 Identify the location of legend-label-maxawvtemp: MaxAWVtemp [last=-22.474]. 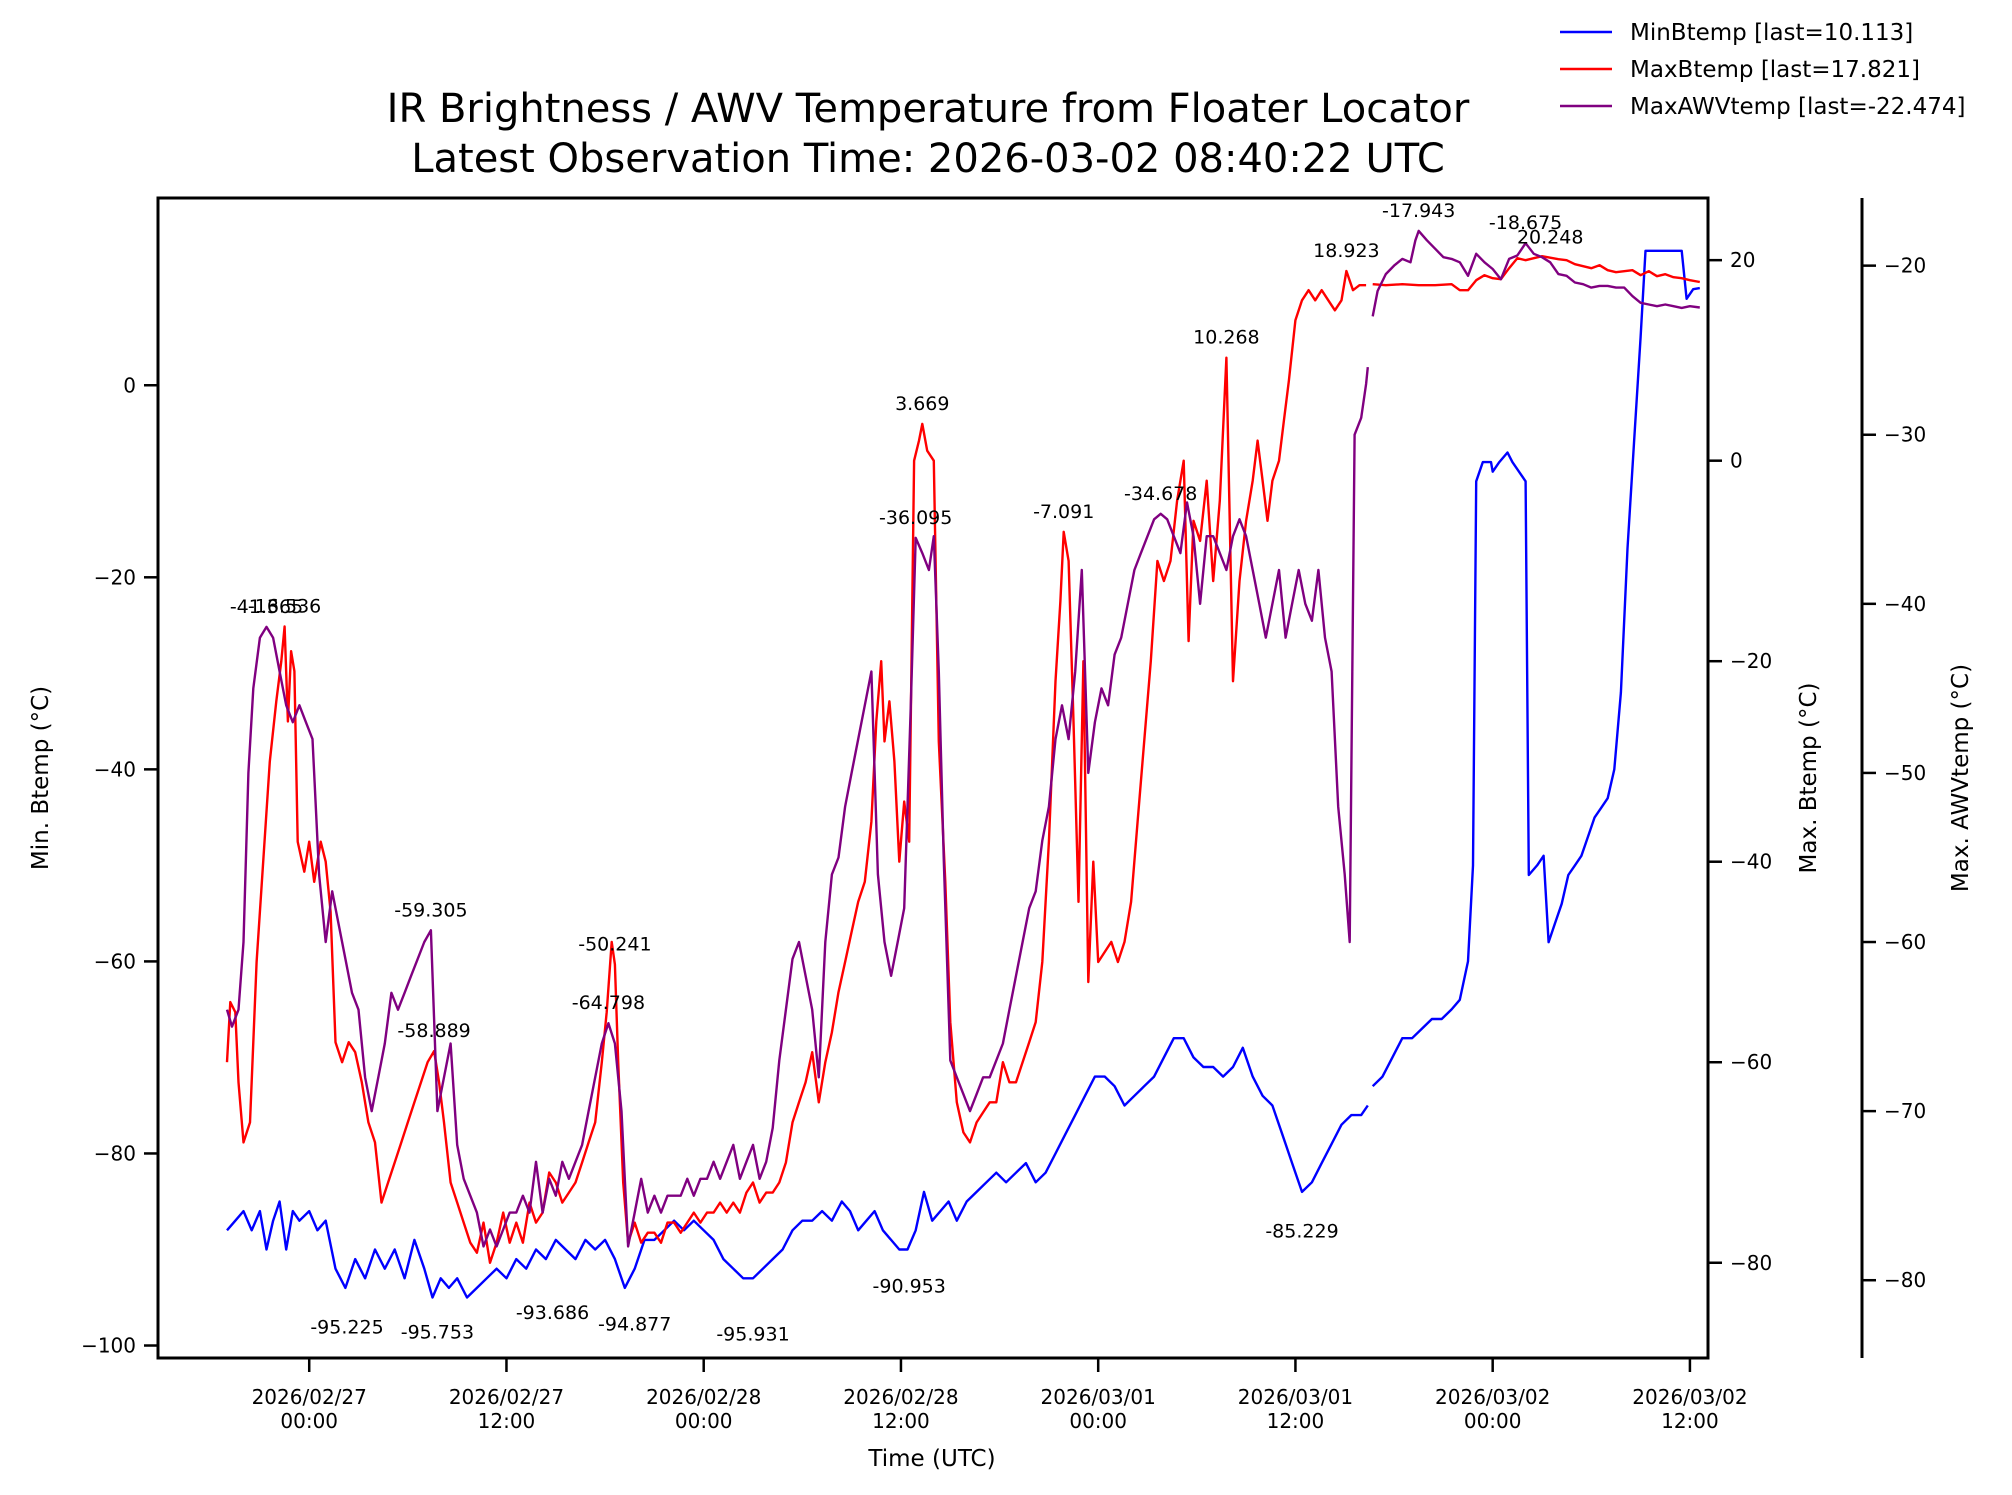
(1797, 107).